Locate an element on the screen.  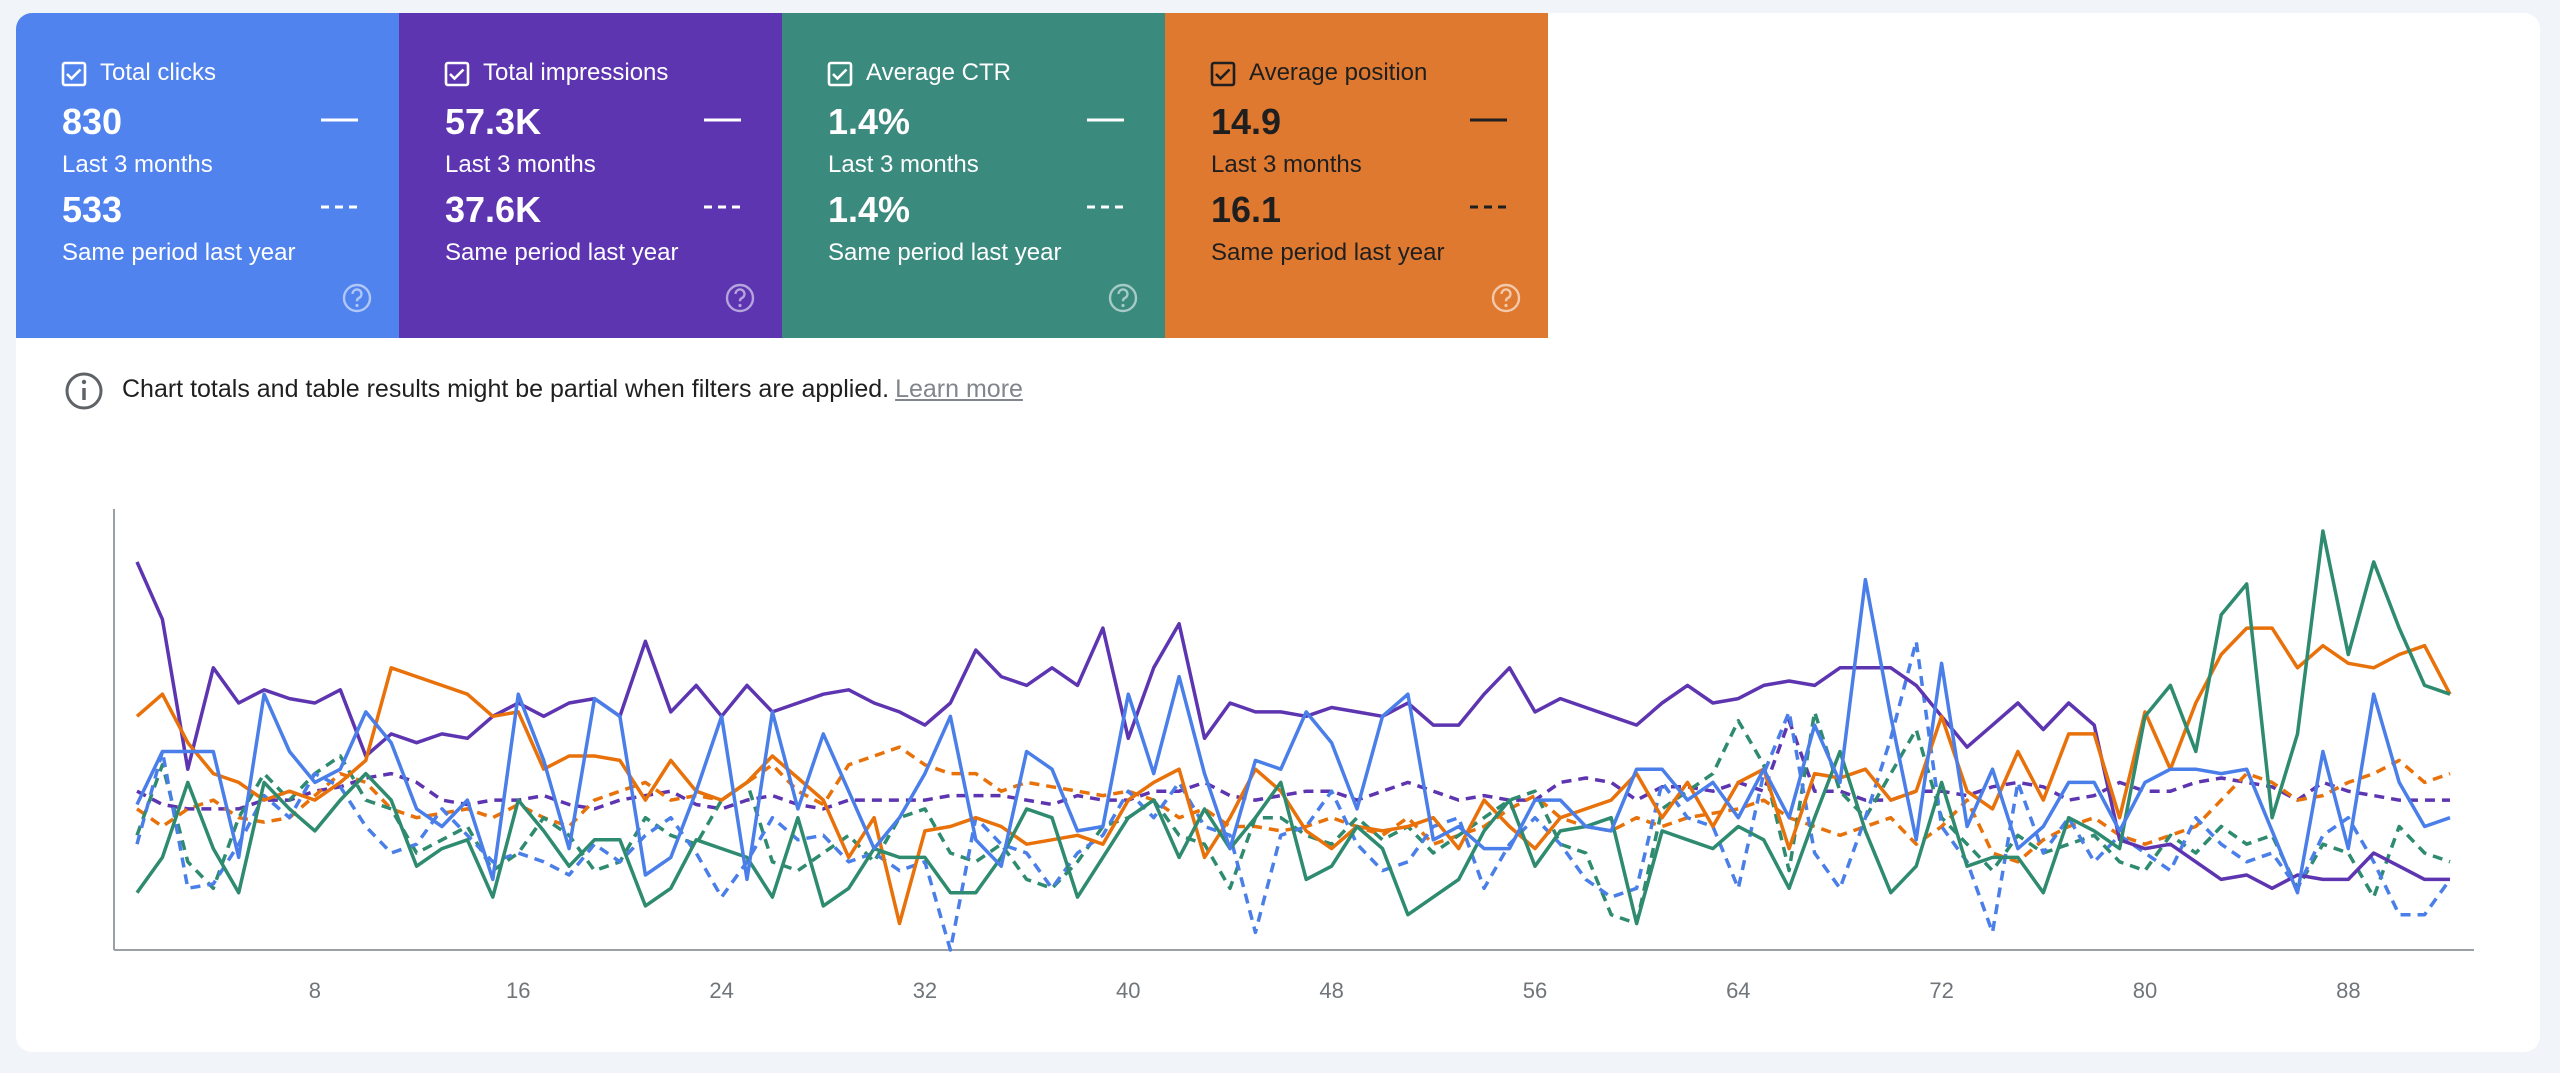
previous-period-line is located at coordinates (1293, 764).